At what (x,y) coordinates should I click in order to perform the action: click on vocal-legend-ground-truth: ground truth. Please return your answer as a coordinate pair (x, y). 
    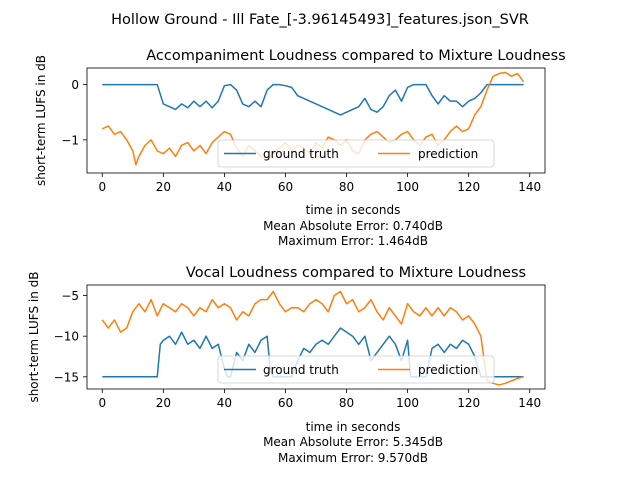
    Looking at the image, I should click on (301, 370).